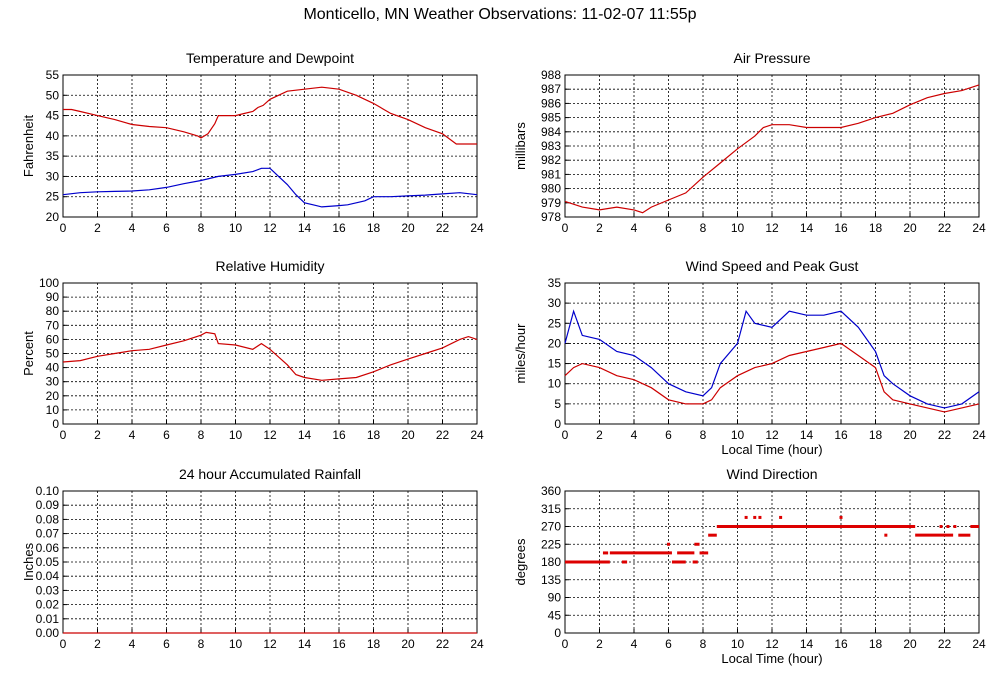  I want to click on y-tick-label: 0.07, so click(48, 534).